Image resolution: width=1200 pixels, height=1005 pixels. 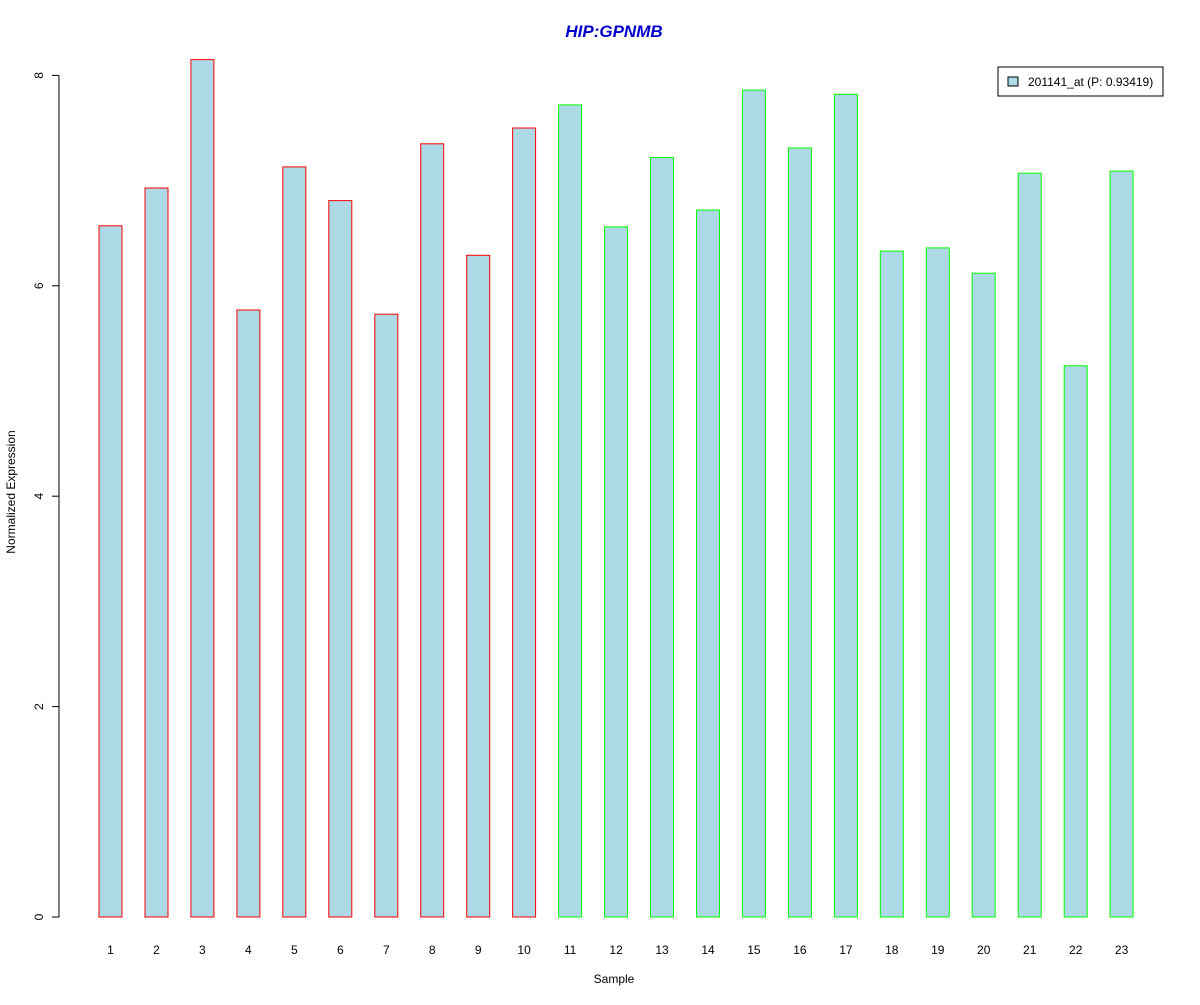 I want to click on x-tick-label: 3, so click(x=202, y=950).